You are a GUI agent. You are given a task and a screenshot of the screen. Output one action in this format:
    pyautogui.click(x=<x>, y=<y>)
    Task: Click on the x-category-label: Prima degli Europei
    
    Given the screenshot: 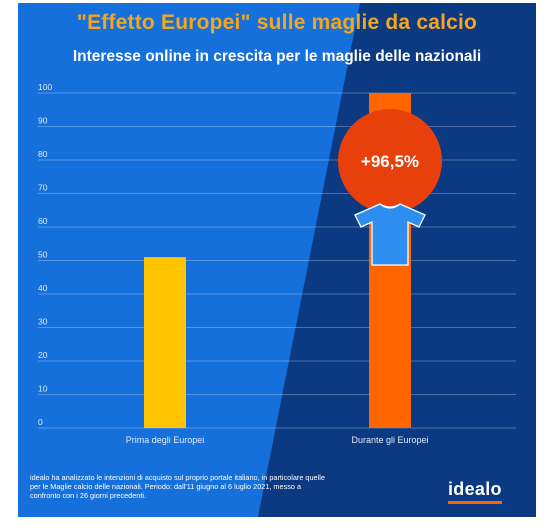 What is the action you would take?
    pyautogui.click(x=165, y=440)
    